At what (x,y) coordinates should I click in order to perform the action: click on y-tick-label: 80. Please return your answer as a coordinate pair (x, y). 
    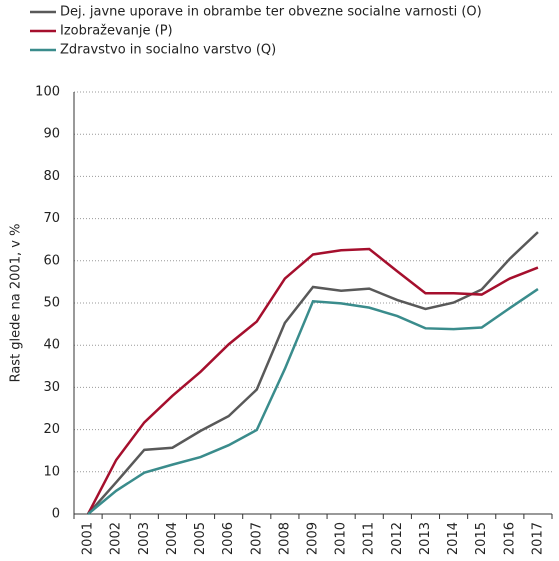
    Looking at the image, I should click on (51, 176).